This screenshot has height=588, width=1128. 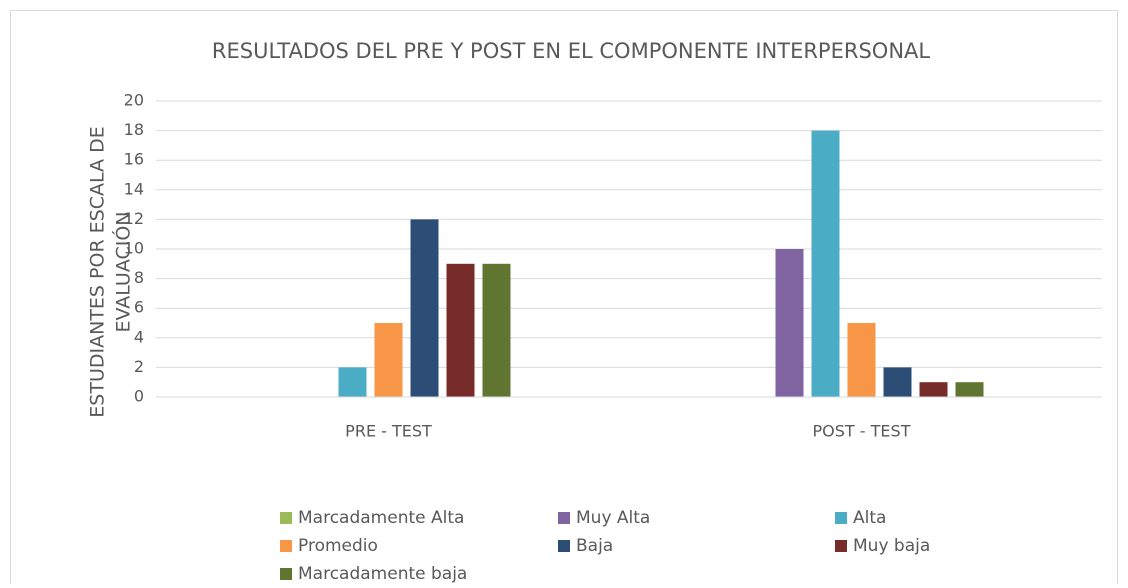 I want to click on y-tick-label: 12, so click(x=134, y=218).